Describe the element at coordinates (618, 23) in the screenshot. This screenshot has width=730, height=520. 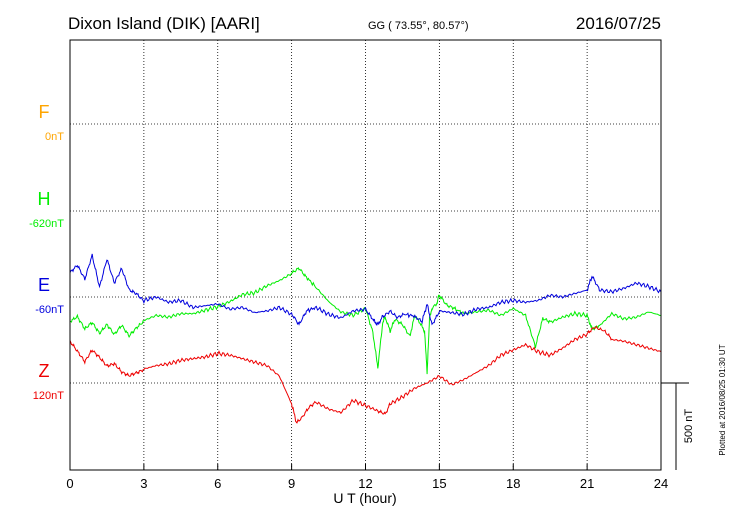
I see `date-label: 2016/07/25` at that location.